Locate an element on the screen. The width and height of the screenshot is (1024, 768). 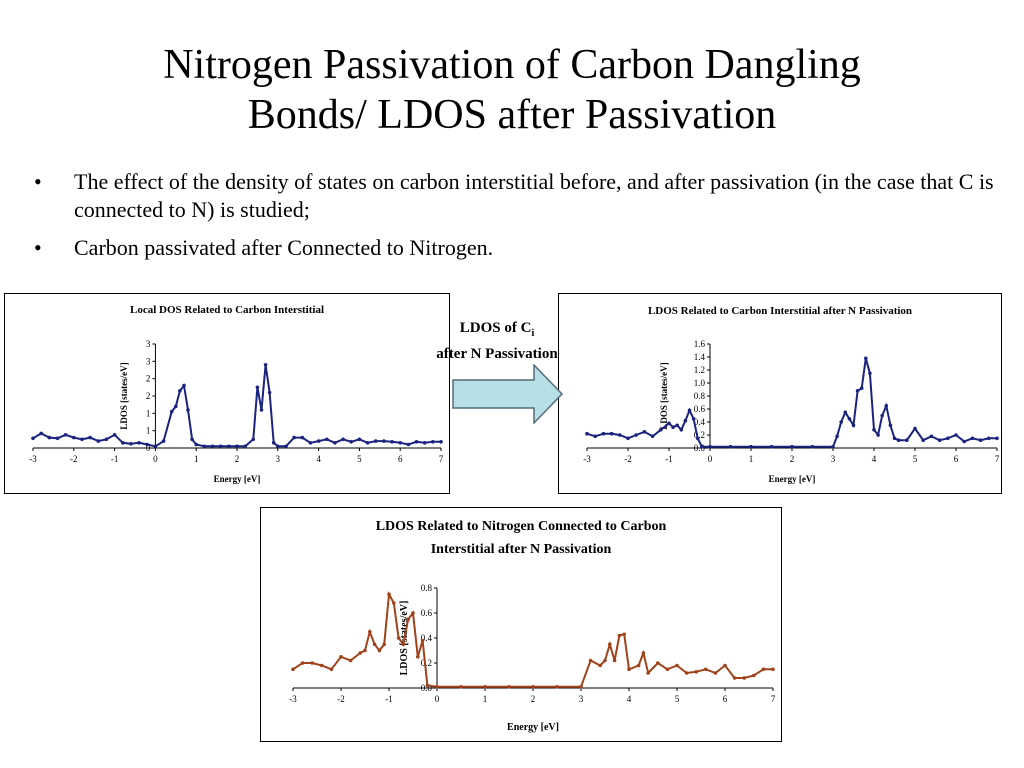
y-tick-label: 0.8 is located at coordinates (427, 588).